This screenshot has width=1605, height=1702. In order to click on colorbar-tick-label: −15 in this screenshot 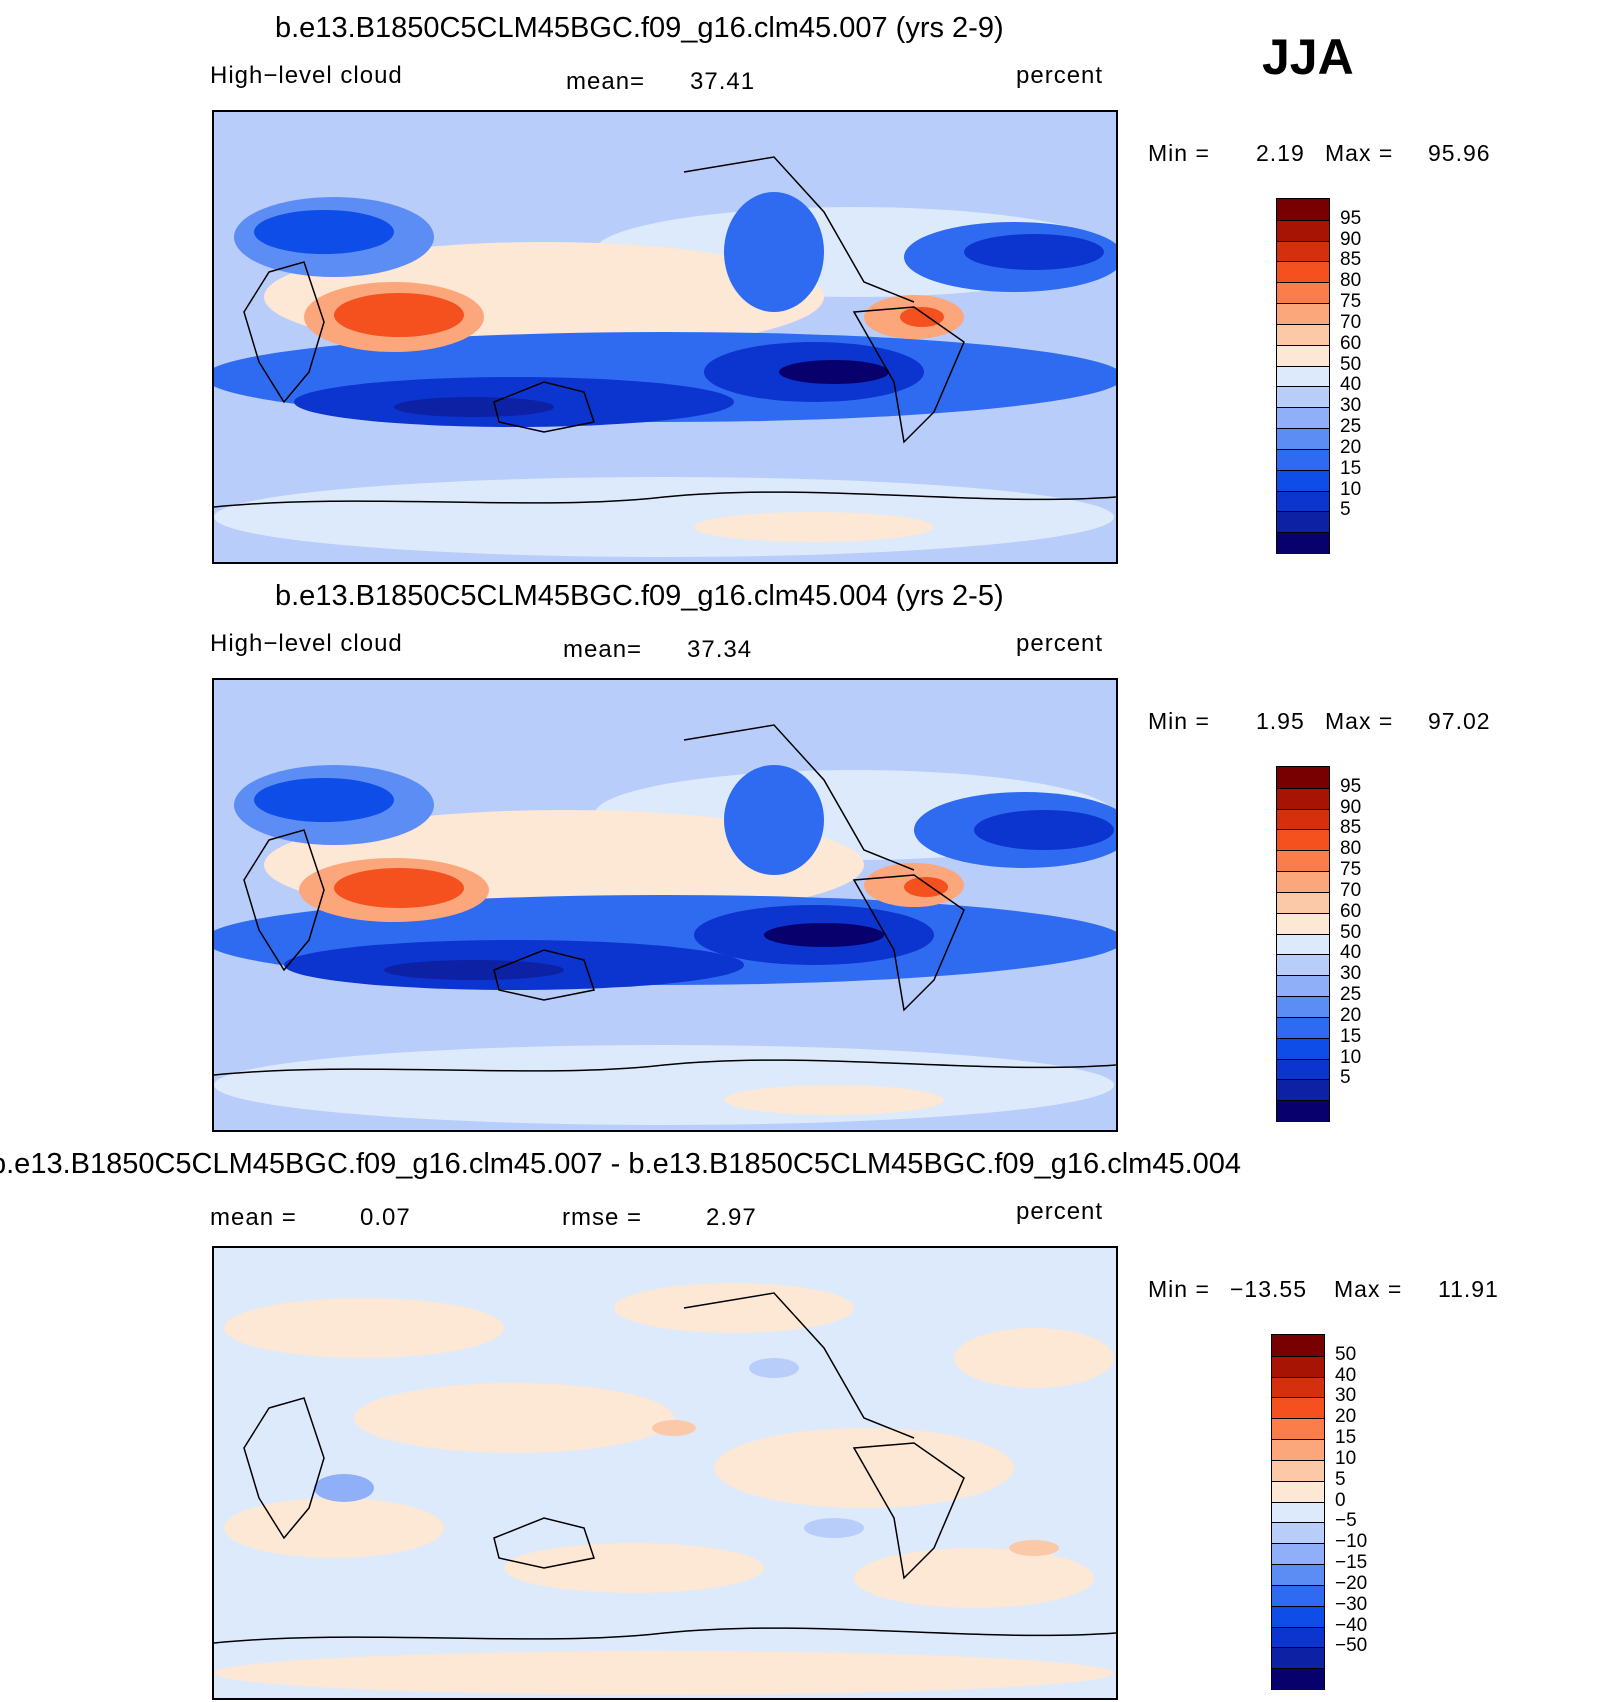, I will do `click(1351, 1563)`.